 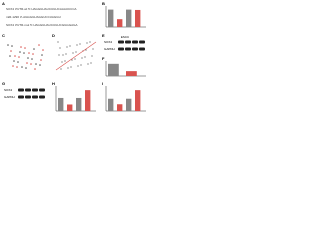 I want to click on sequence: miR-1290 3'-AGGGGUAGGUCCUAGGU, so click(x=33, y=17).